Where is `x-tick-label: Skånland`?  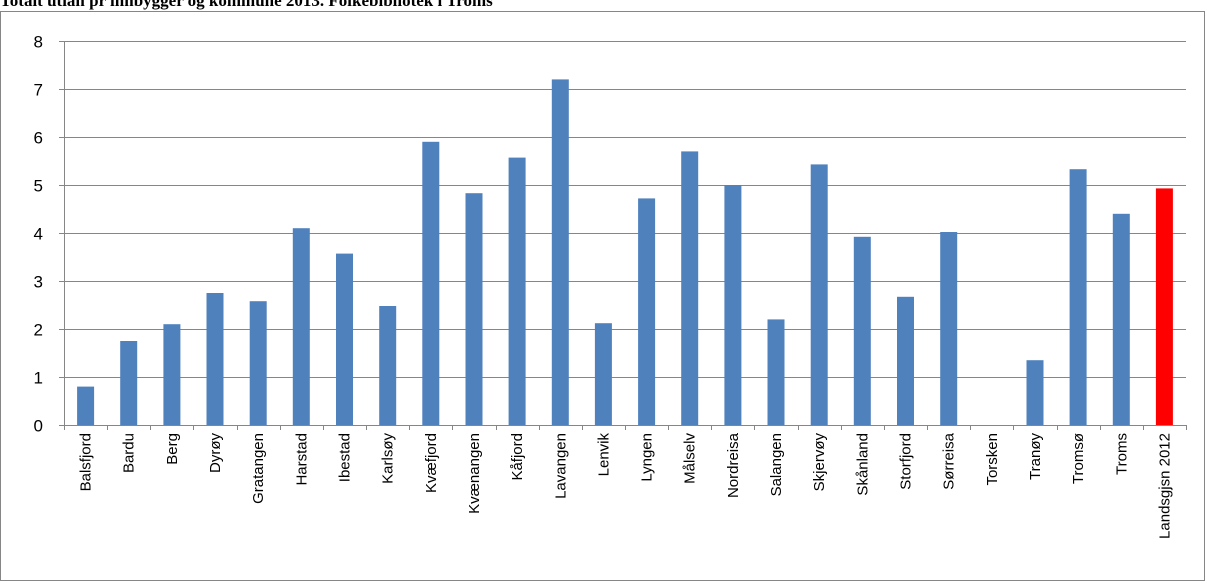
x-tick-label: Skånland is located at coordinates (862, 464).